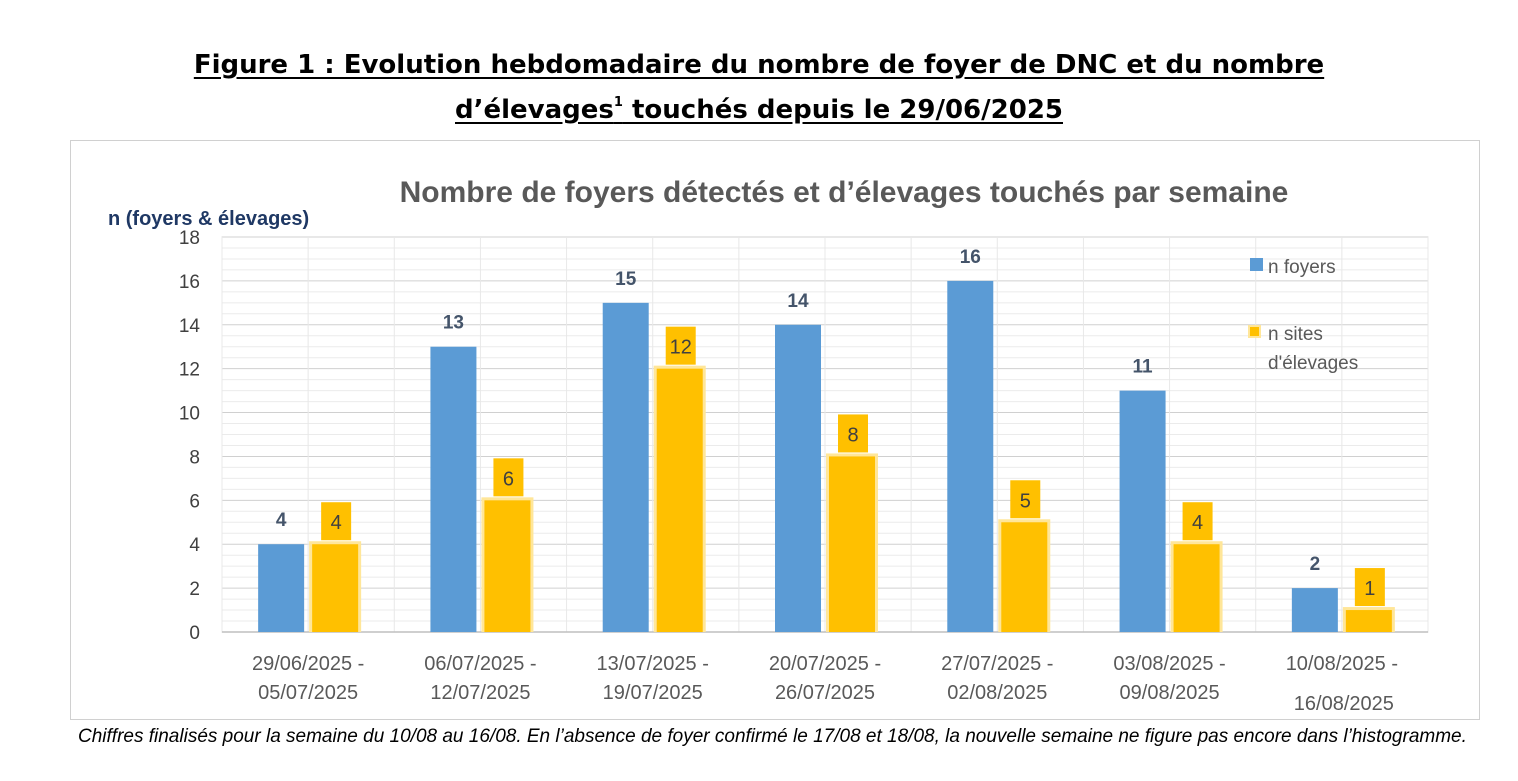  What do you see at coordinates (189, 282) in the screenshot?
I see `y-tick-label: 16` at bounding box center [189, 282].